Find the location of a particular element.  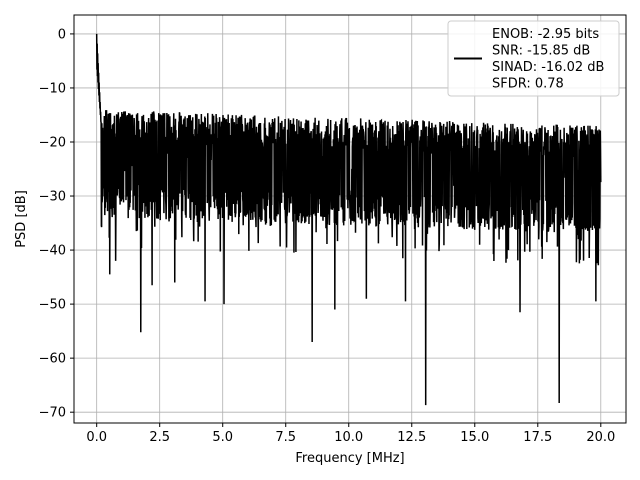

y-tick-label: −70 is located at coordinates (52, 413).